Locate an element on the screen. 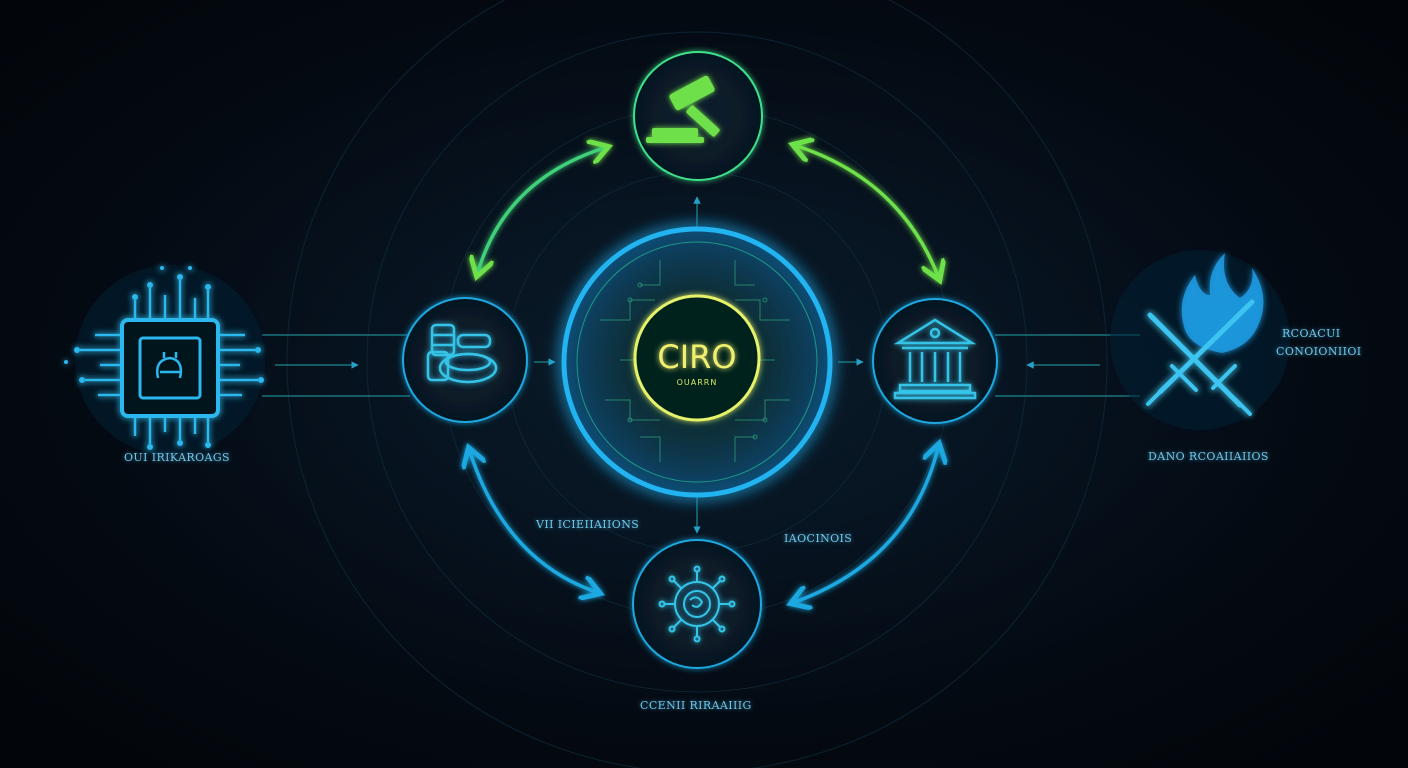 The width and height of the screenshot is (1408, 768). node-right is located at coordinates (935, 361).